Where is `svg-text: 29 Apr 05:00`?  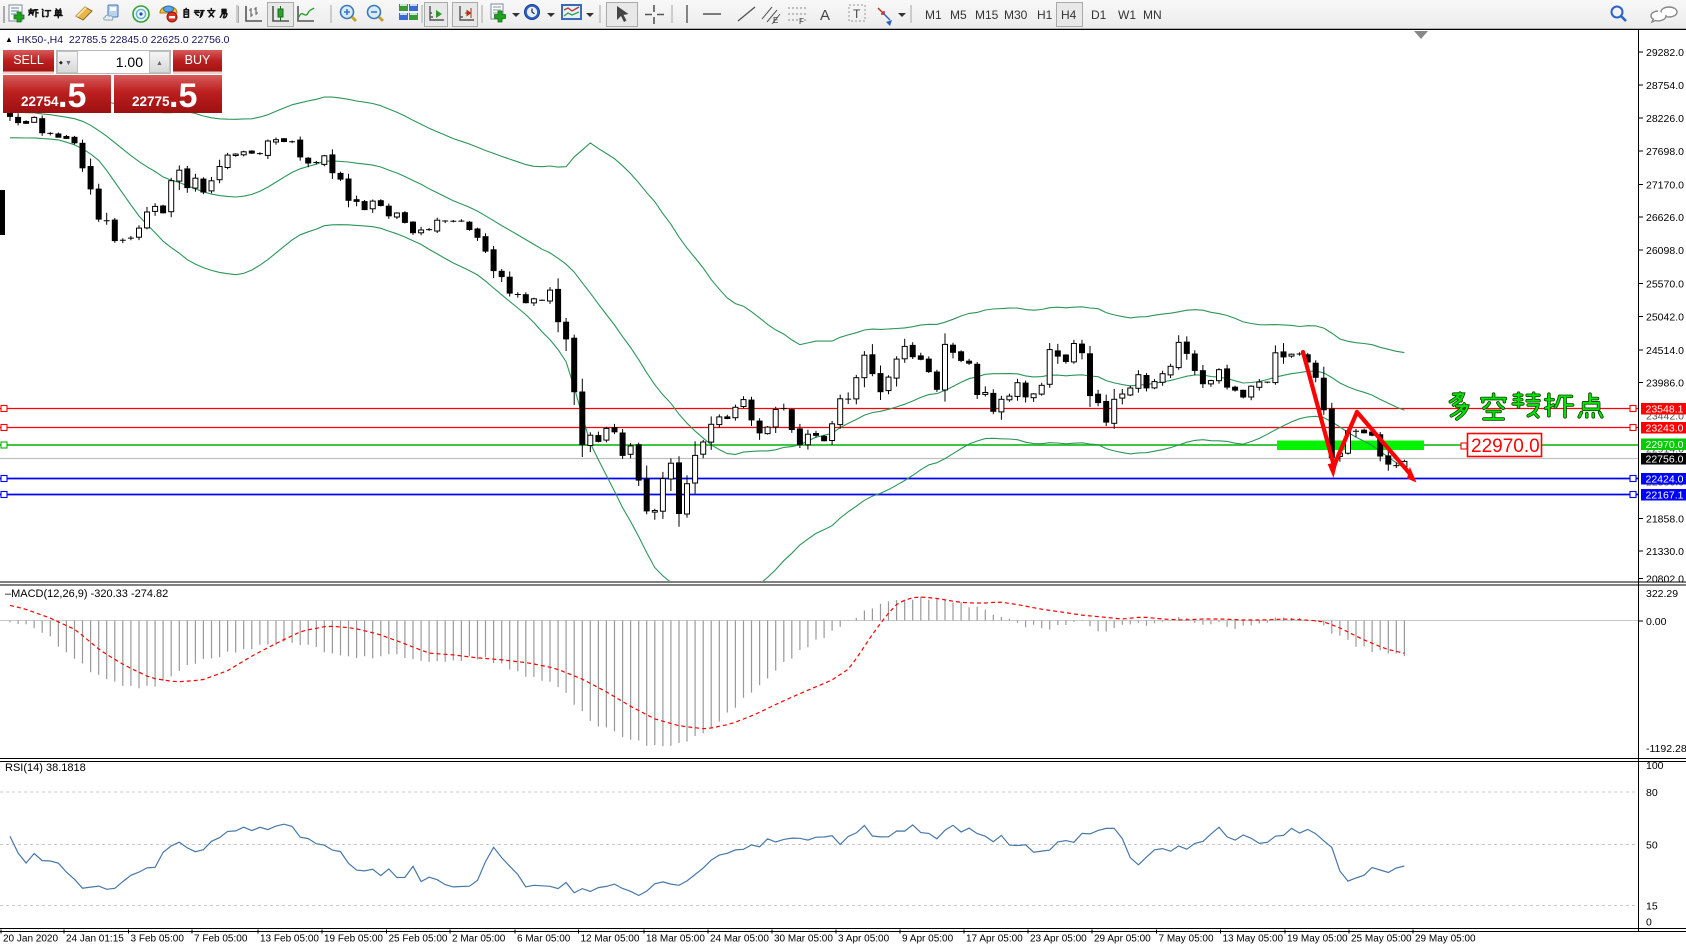
svg-text: 29 Apr 05:00 is located at coordinates (1122, 939).